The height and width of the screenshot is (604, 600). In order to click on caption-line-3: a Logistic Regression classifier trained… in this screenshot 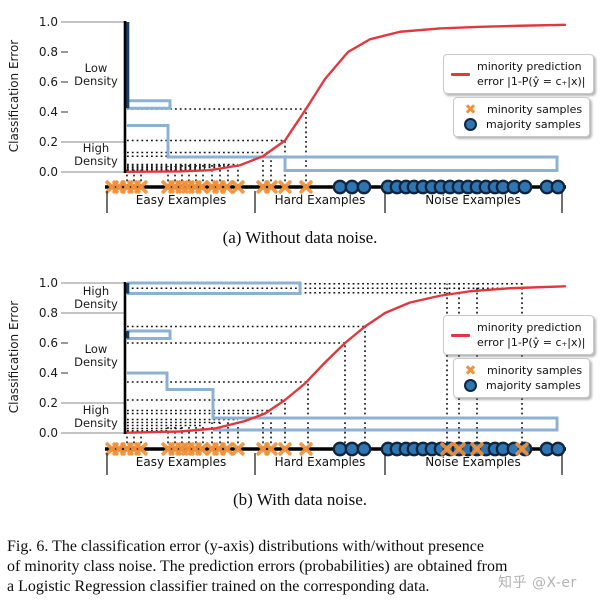, I will do `click(218, 586)`.